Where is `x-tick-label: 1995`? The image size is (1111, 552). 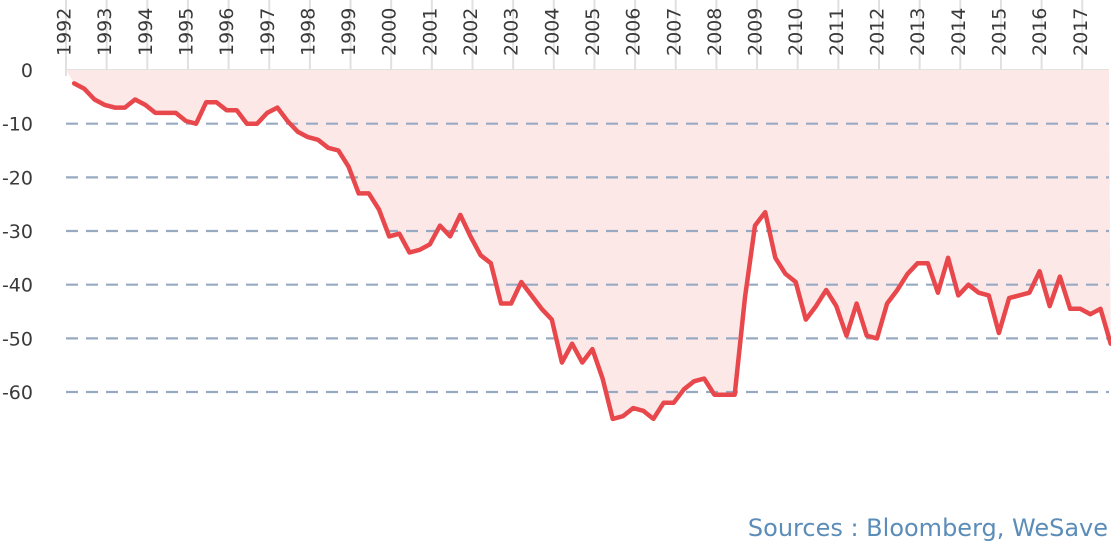 x-tick-label: 1995 is located at coordinates (186, 32).